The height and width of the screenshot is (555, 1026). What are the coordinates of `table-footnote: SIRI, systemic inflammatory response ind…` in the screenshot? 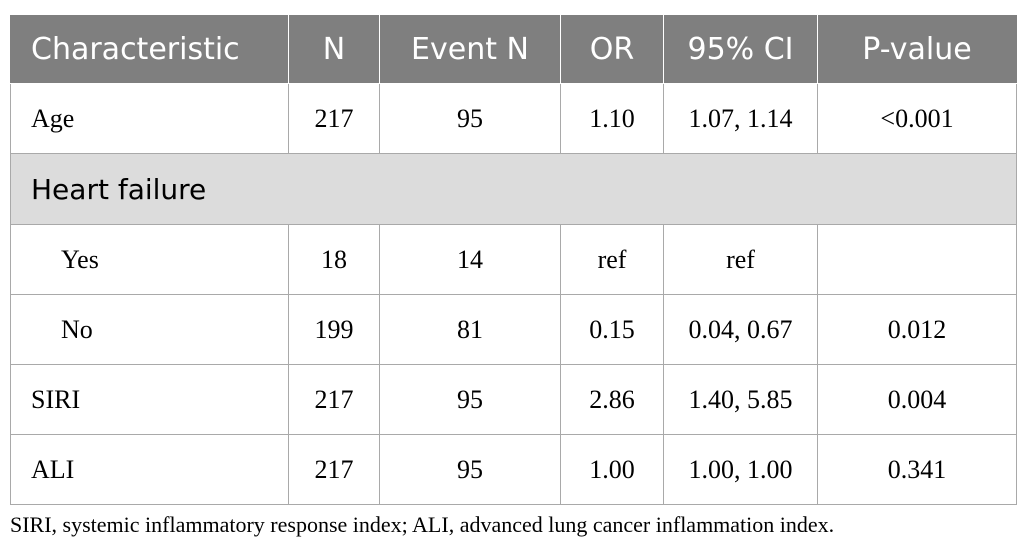 It's located at (422, 524).